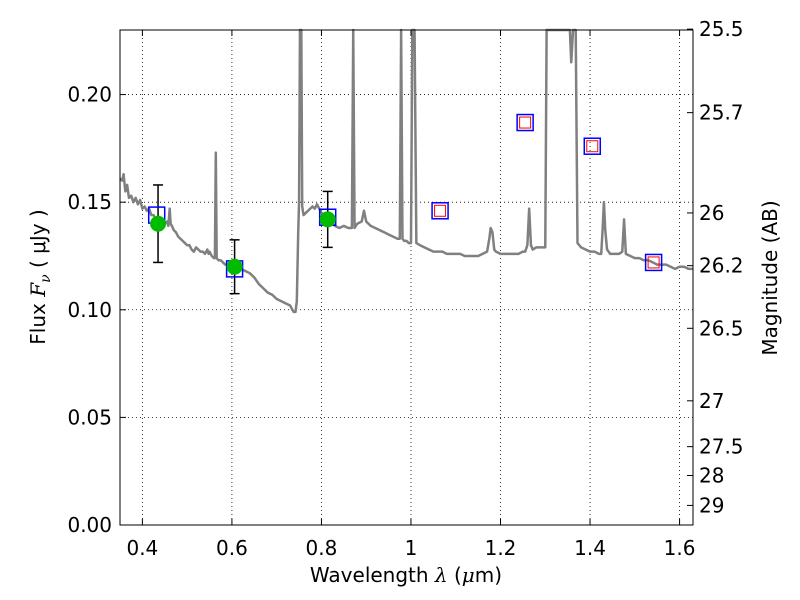 This screenshot has height=600, width=800. What do you see at coordinates (770, 277) in the screenshot?
I see `right-axis-label: Magnitude (AB)` at bounding box center [770, 277].